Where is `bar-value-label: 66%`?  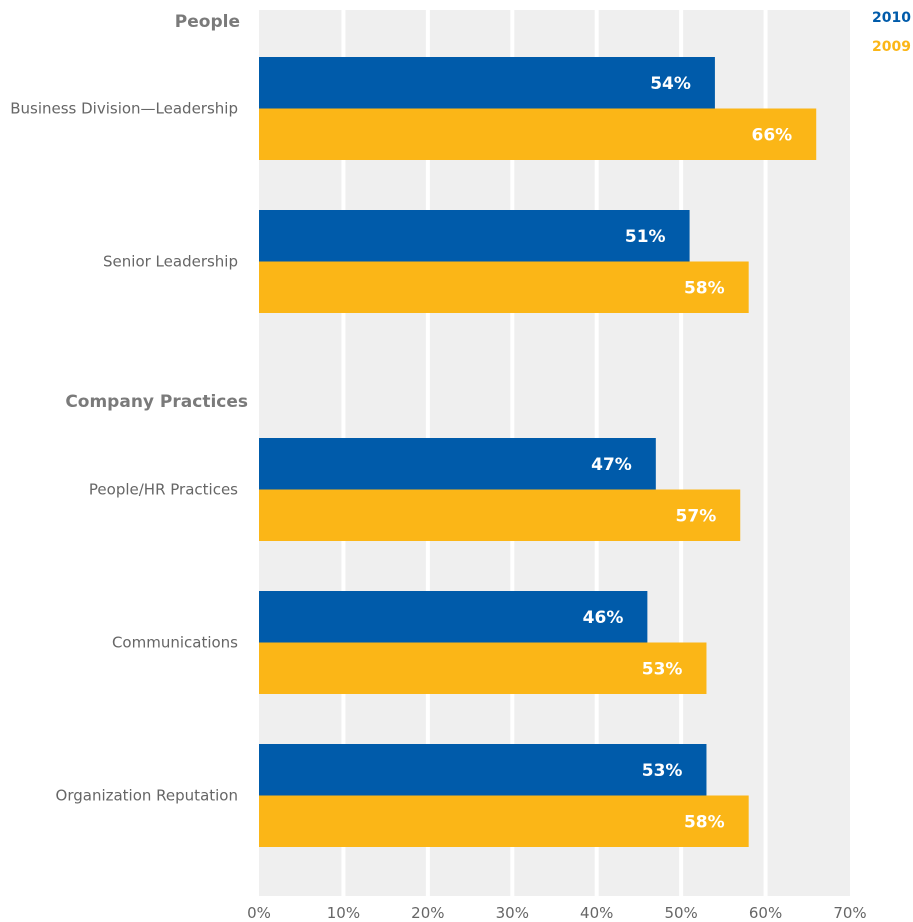
bar-value-label: 66% is located at coordinates (772, 135).